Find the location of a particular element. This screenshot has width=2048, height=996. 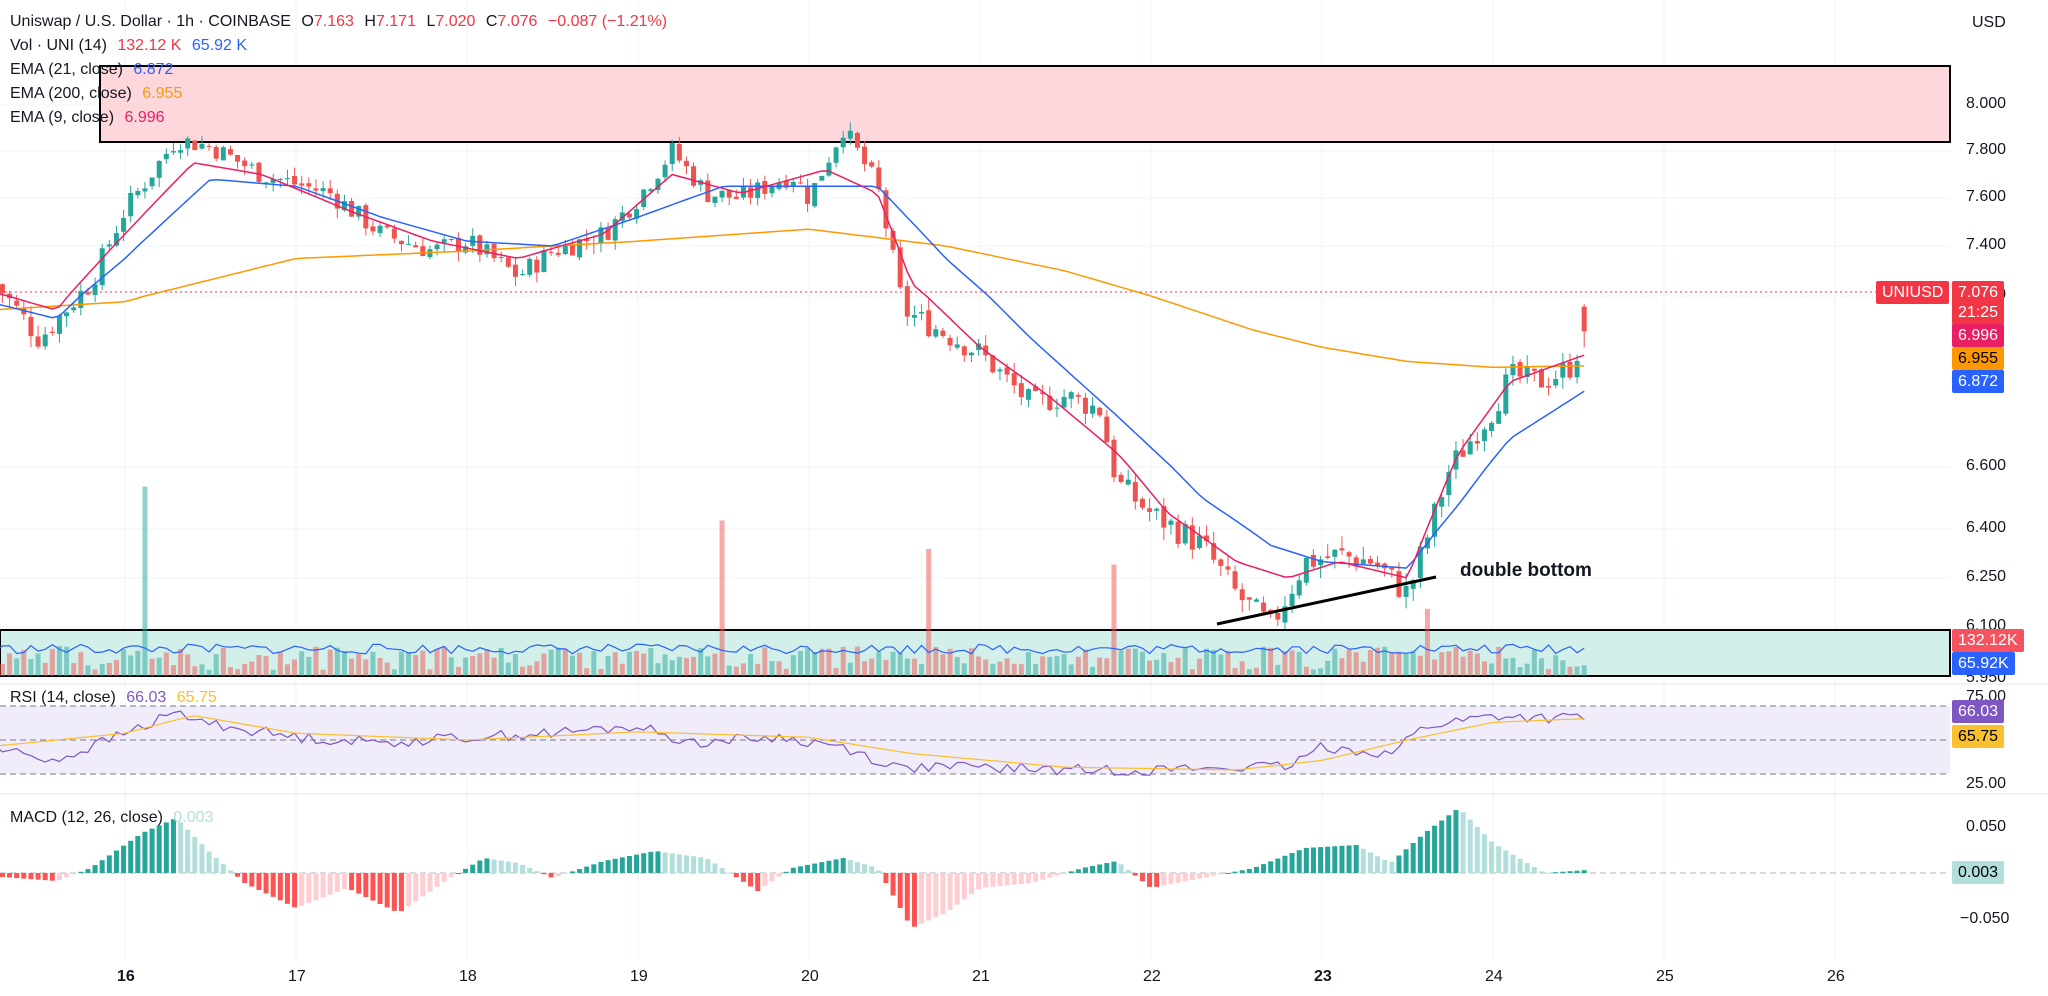

ema200-legend: EMA (200, close) 6.955 is located at coordinates (96, 93).